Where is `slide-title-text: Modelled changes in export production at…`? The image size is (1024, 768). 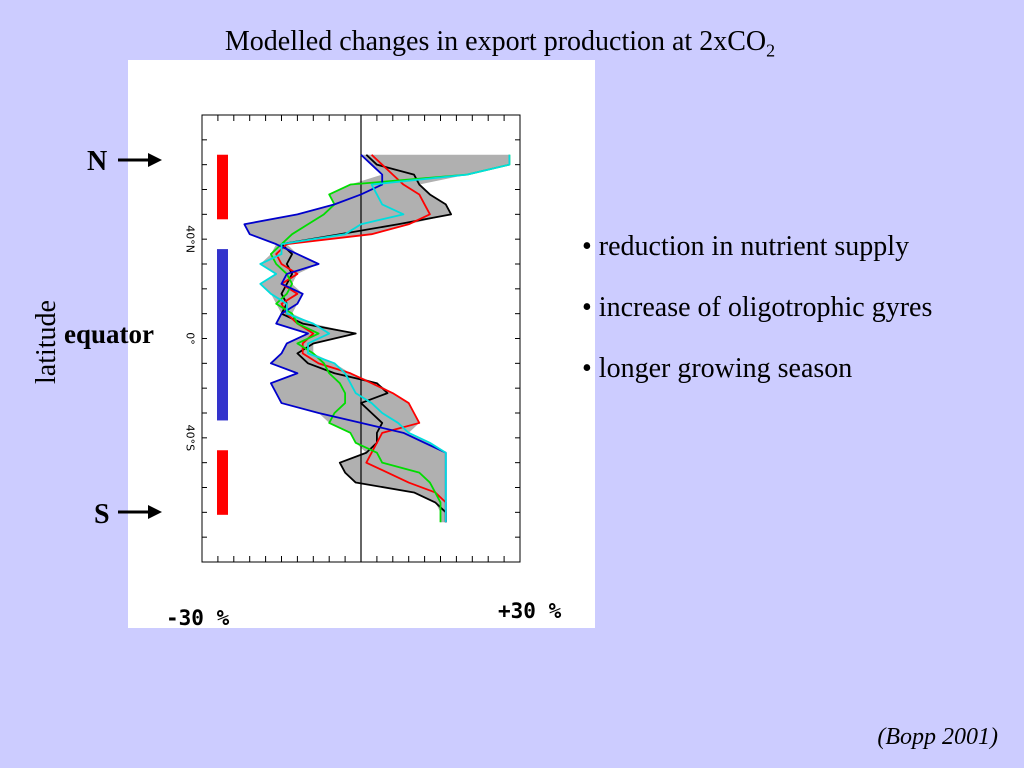
slide-title-text: Modelled changes in export production at… is located at coordinates (495, 41).